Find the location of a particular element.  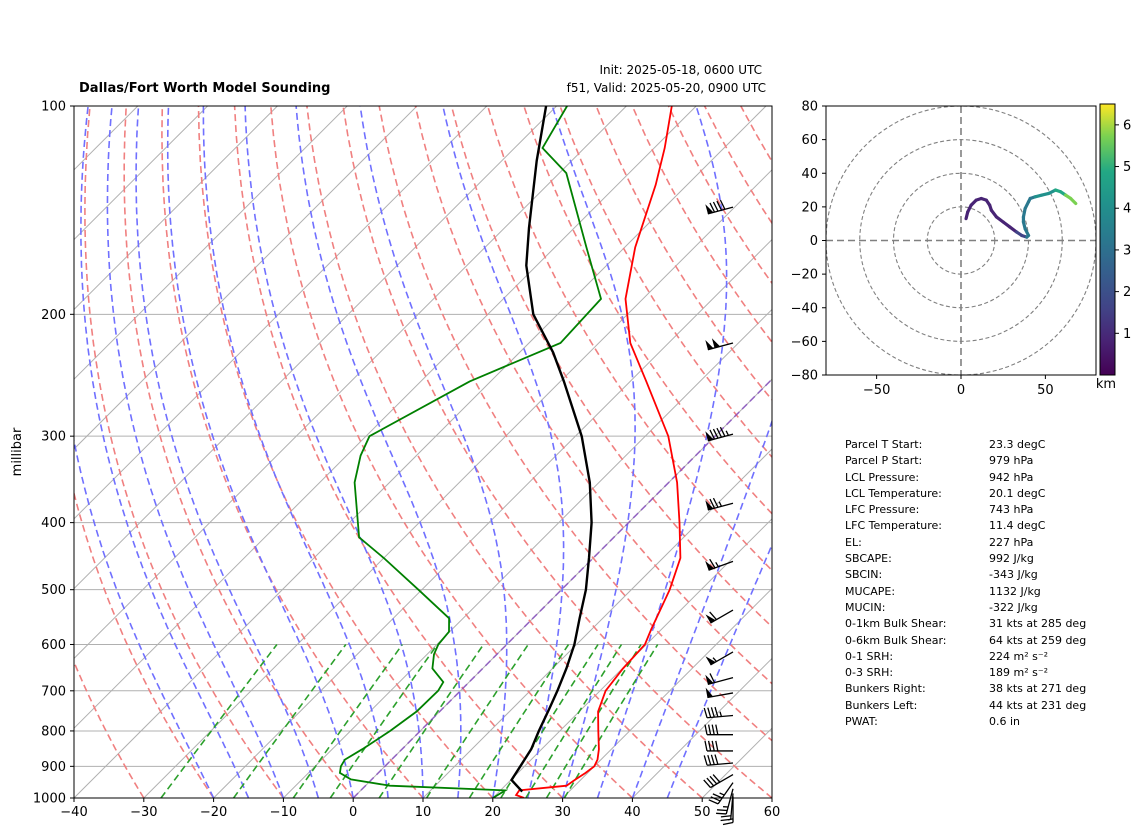

y-tick-label: 200 is located at coordinates (53, 315).